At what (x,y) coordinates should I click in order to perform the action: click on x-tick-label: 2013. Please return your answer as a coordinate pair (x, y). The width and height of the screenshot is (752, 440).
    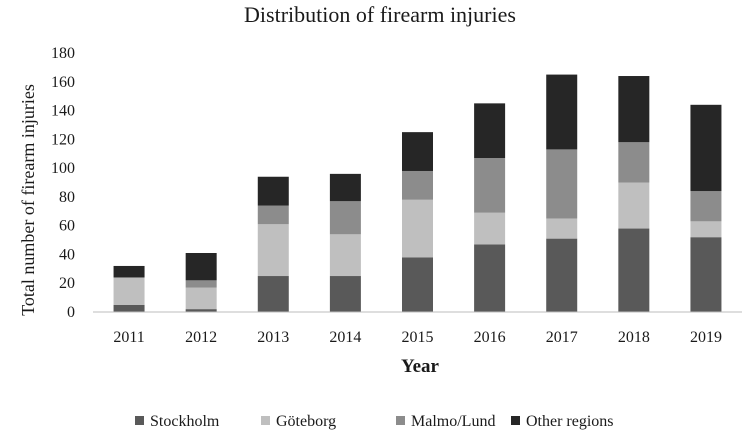
    Looking at the image, I should click on (273, 337).